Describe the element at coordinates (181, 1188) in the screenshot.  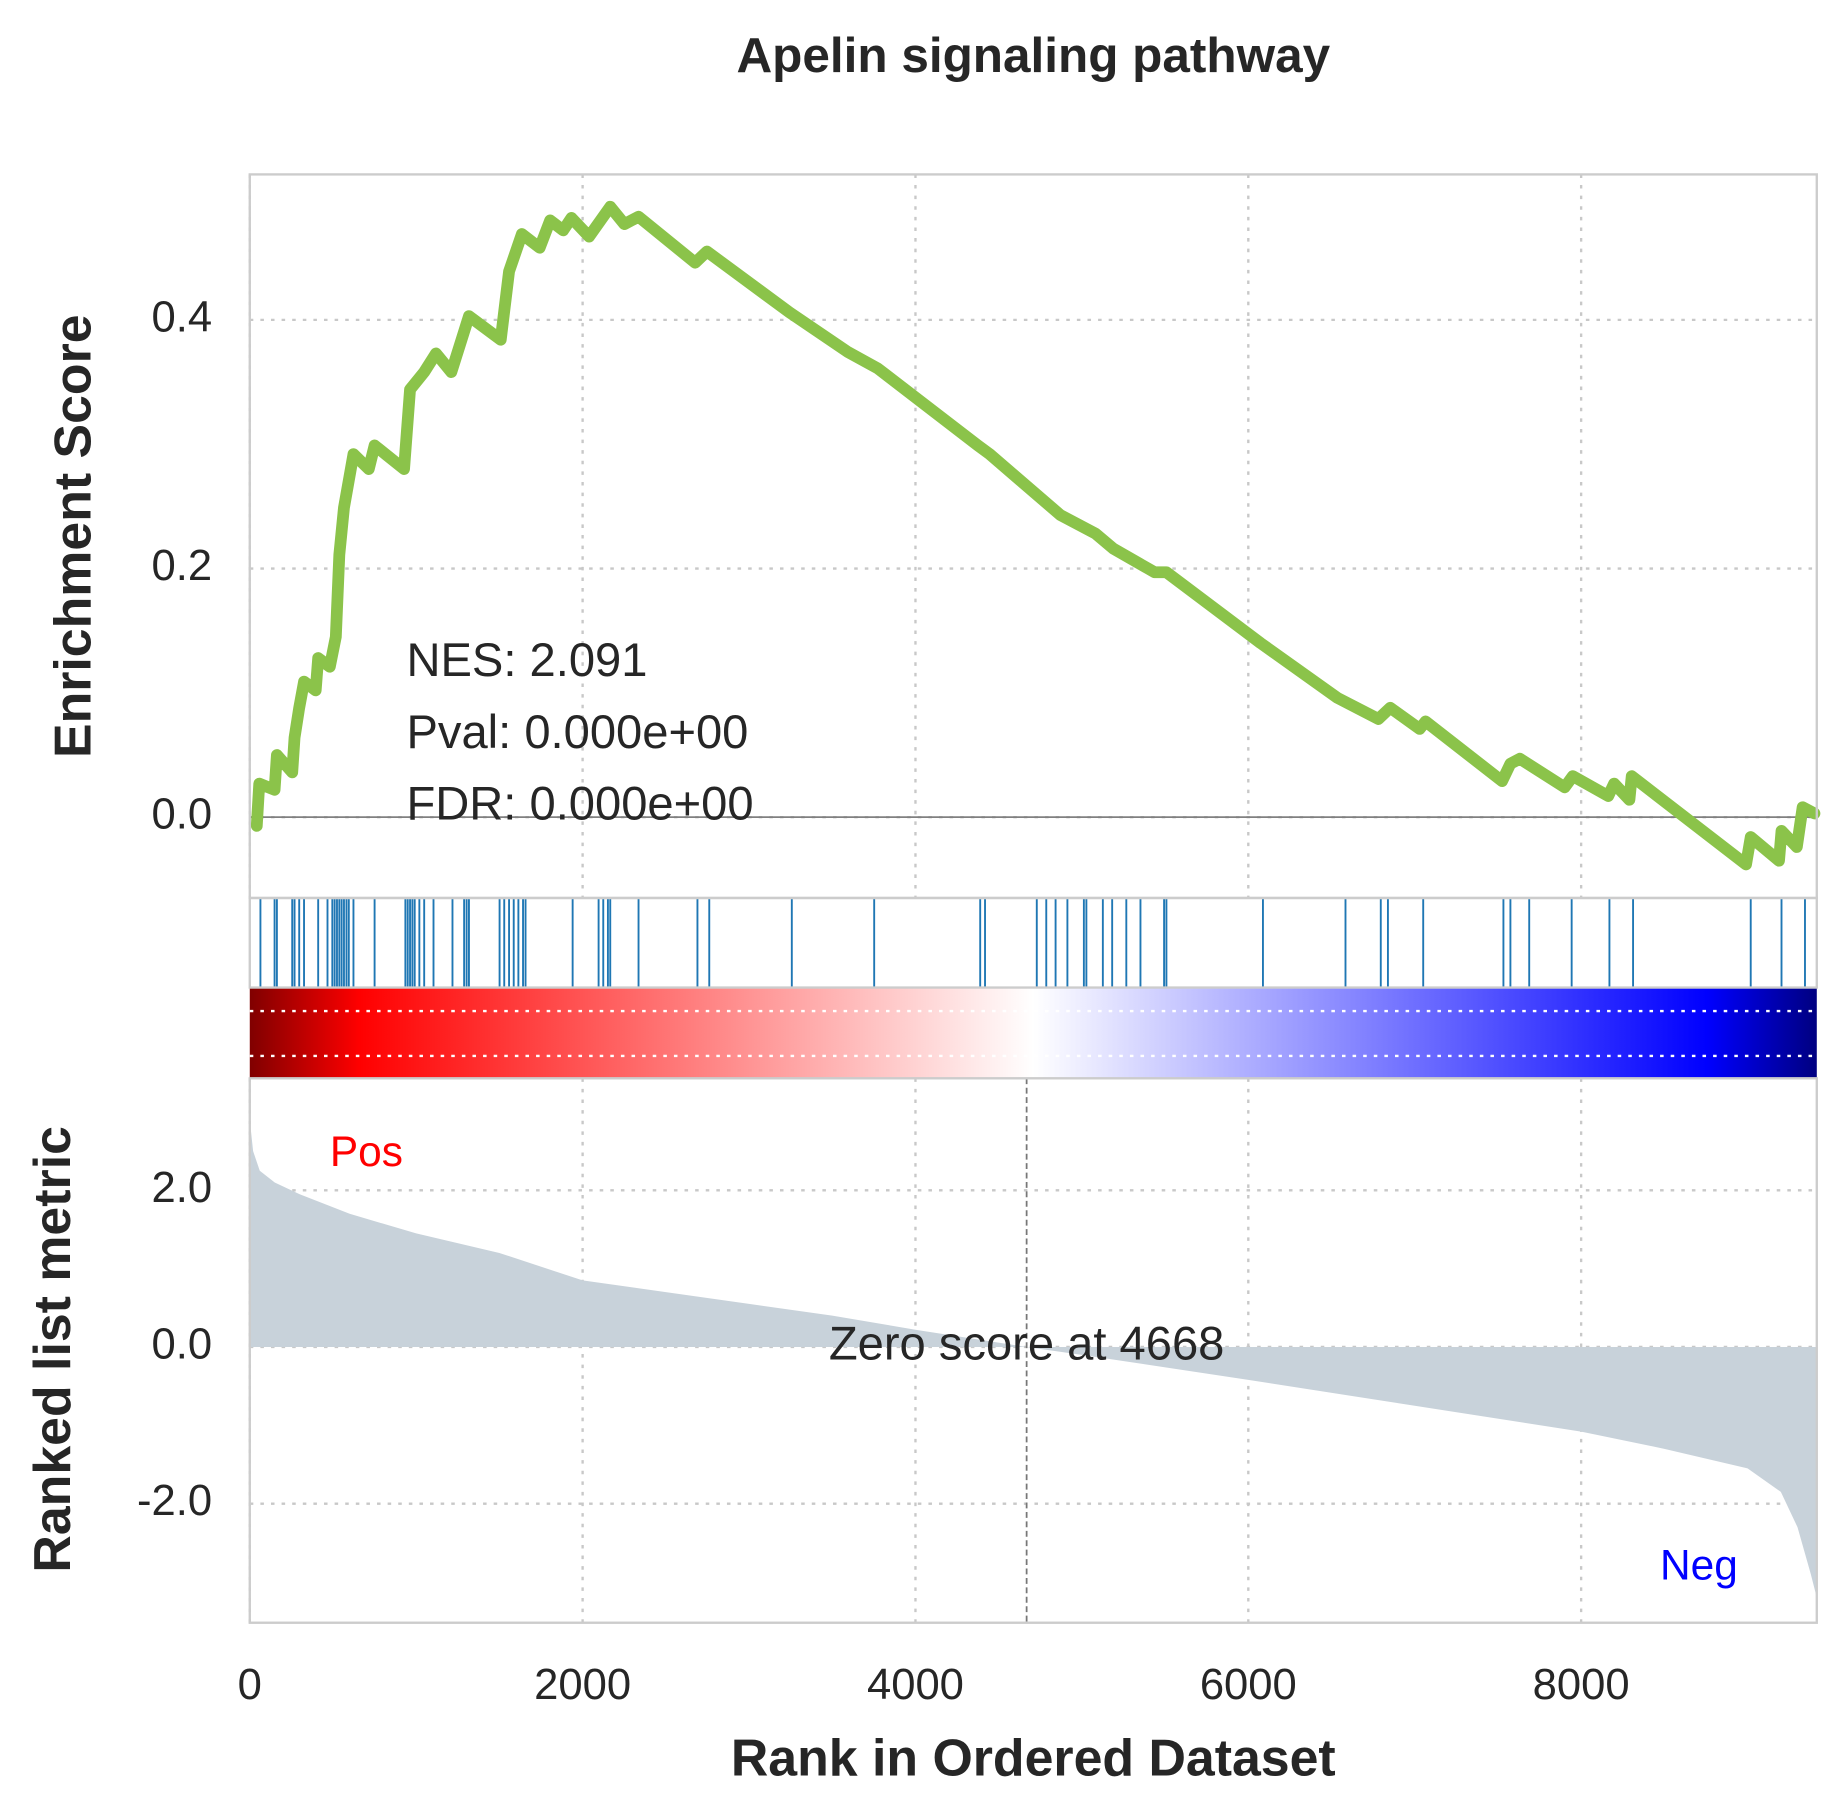
I see `y-tick-label: 2.0` at that location.